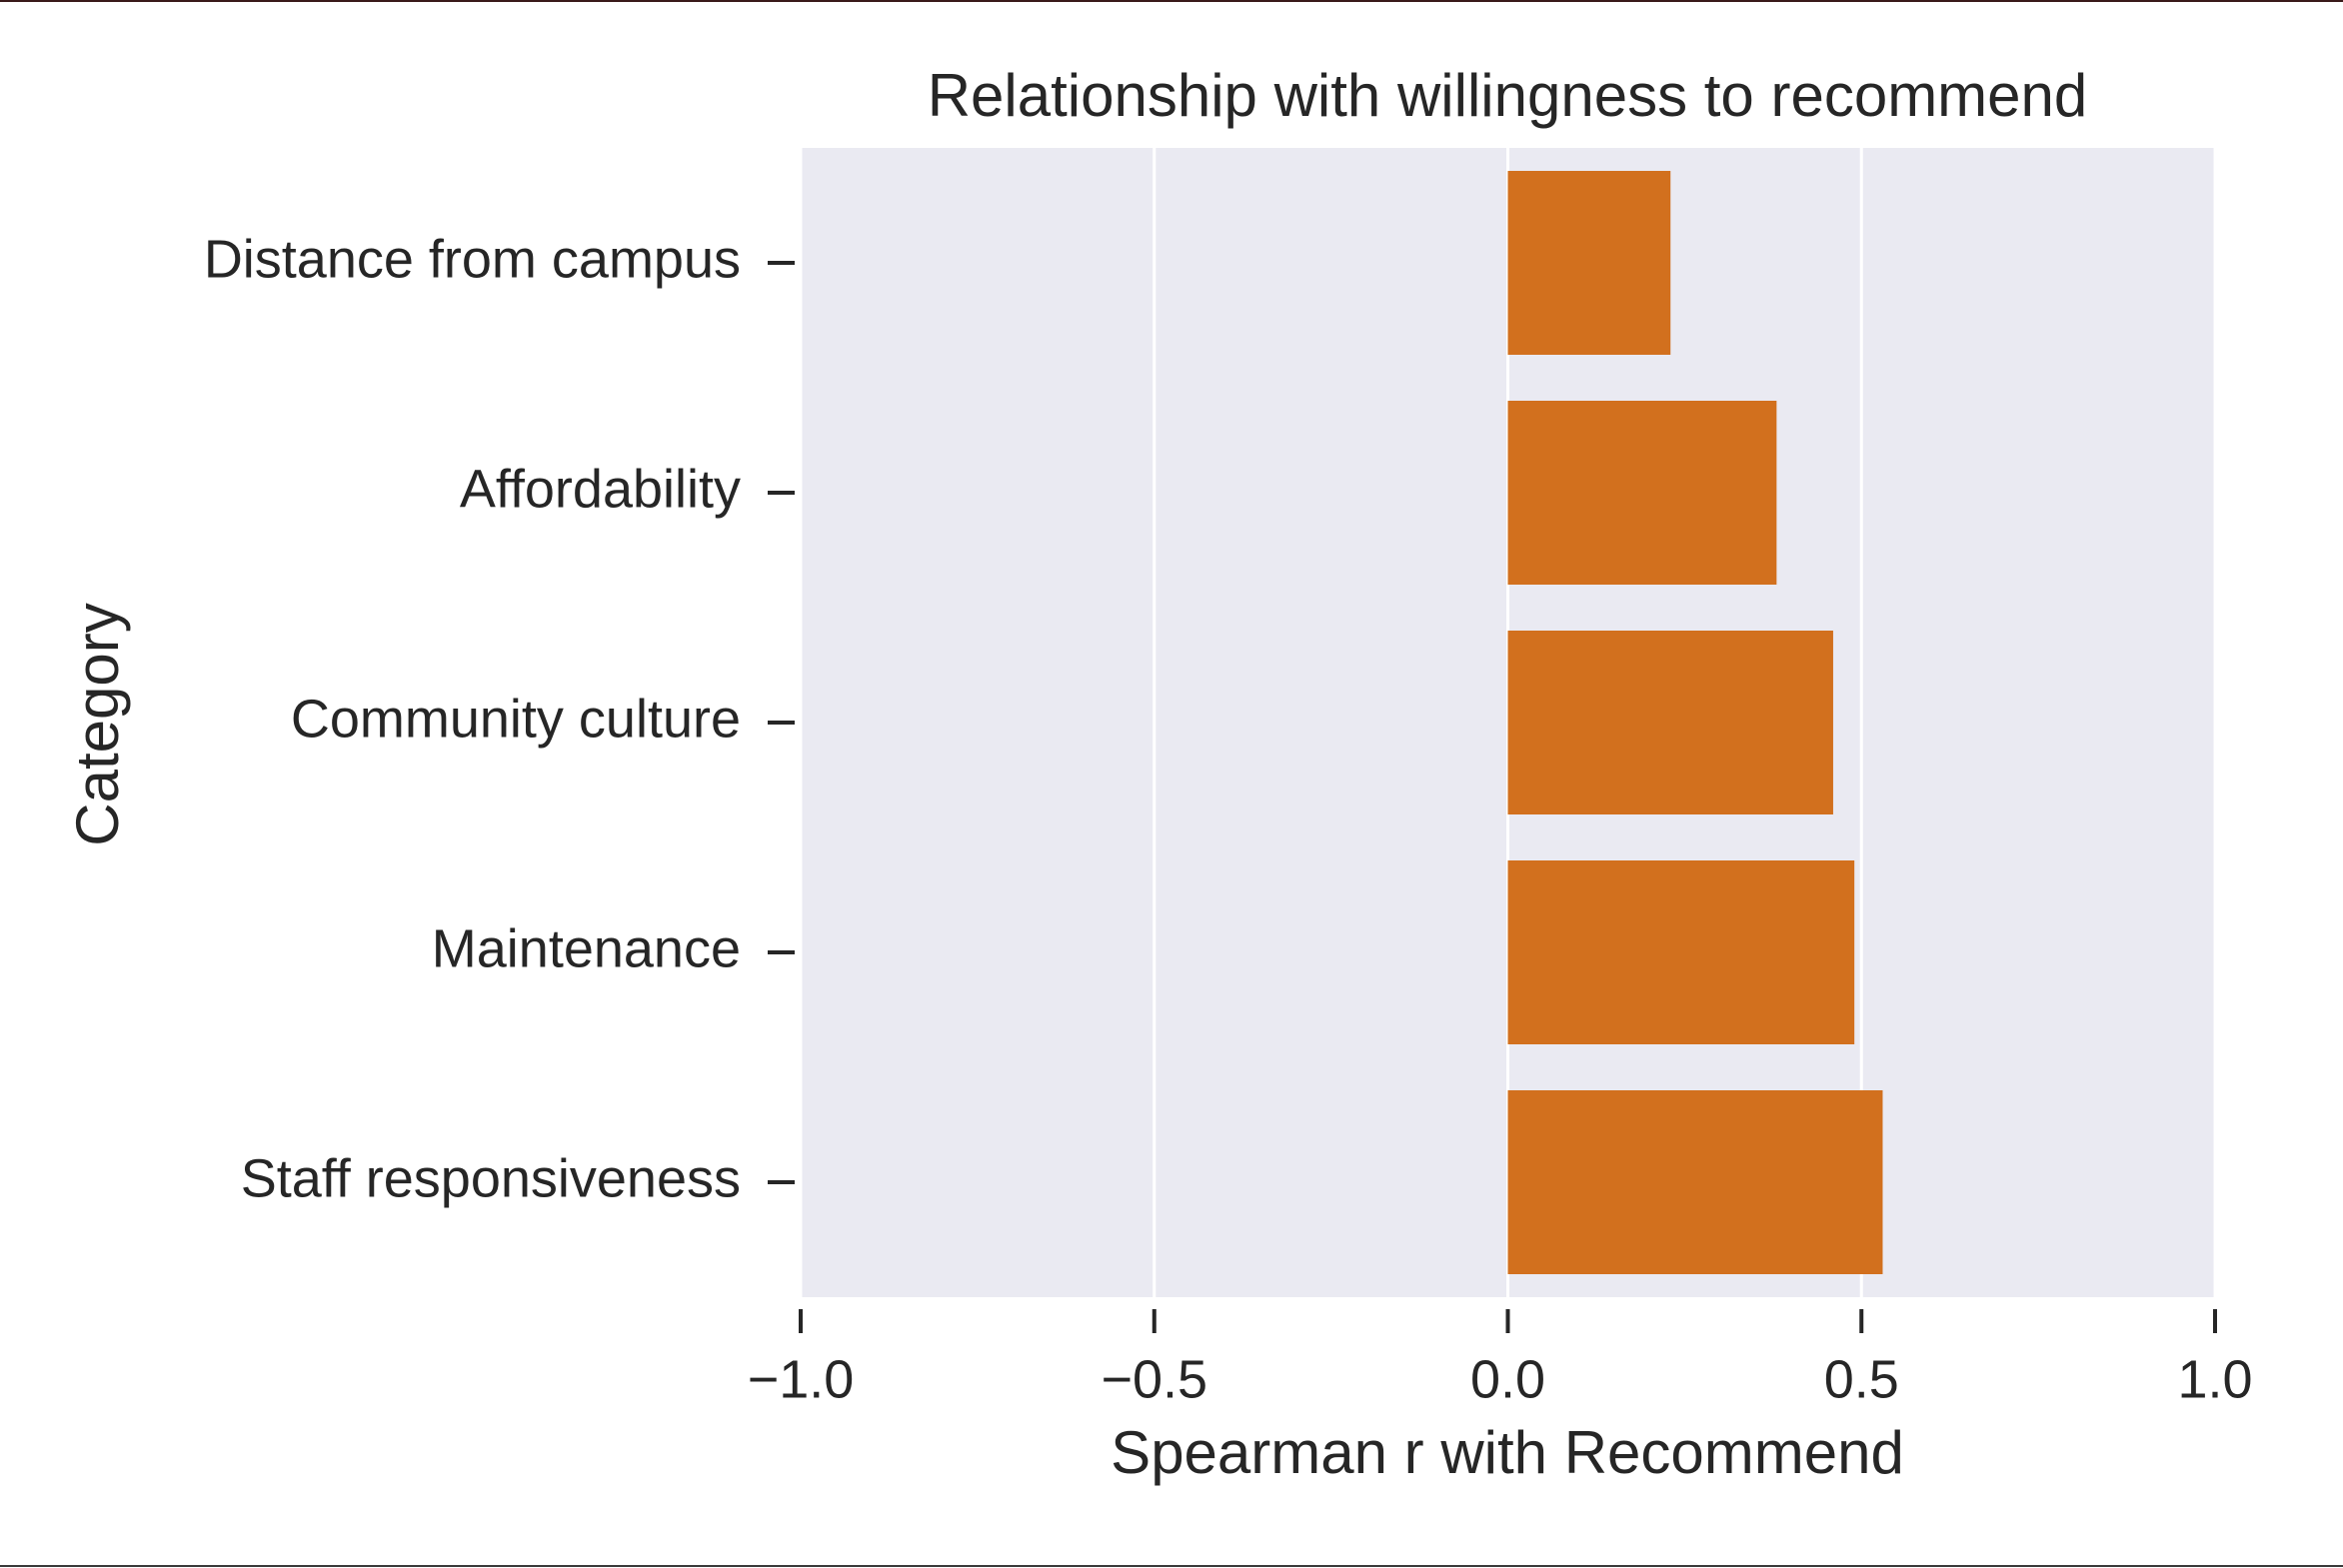 This screenshot has width=2343, height=1568. Describe the element at coordinates (1507, 1453) in the screenshot. I see `x-axis-label: Spearman r with Recommend` at that location.